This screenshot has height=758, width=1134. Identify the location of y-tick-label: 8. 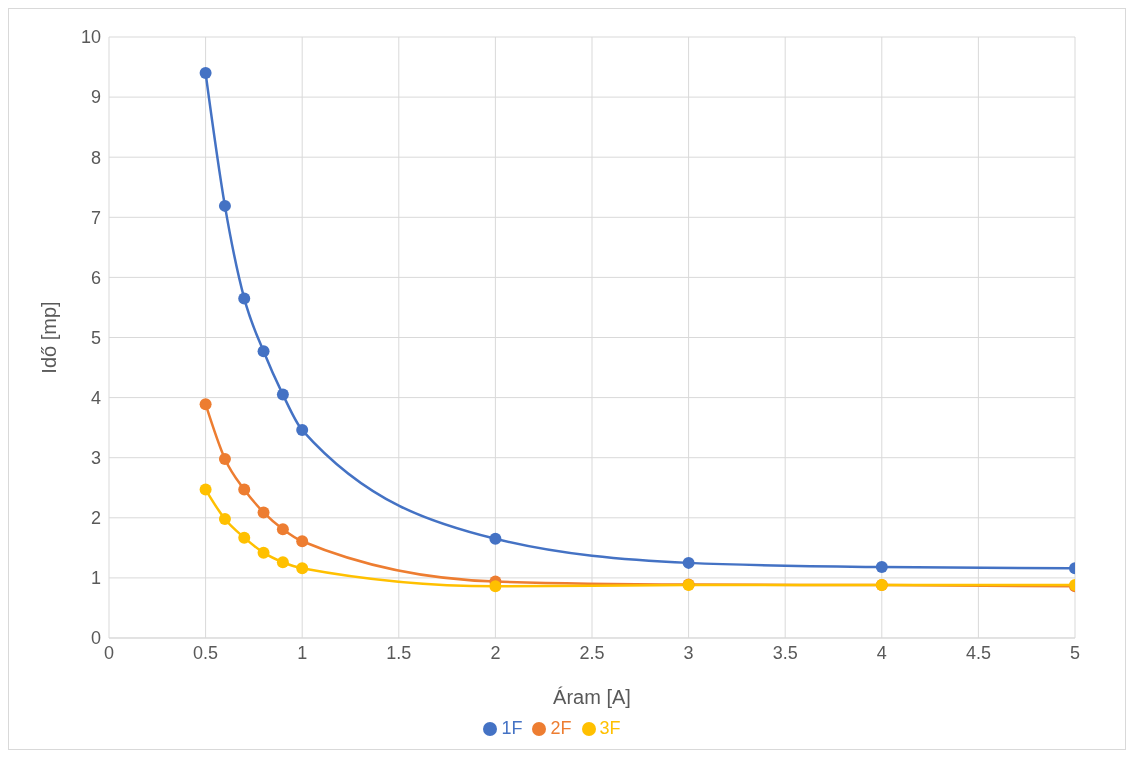
(95, 157).